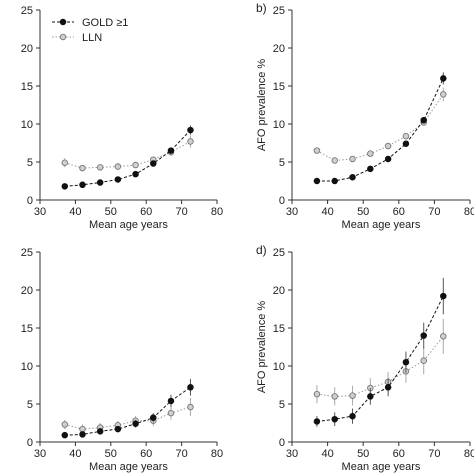 The height and width of the screenshot is (474, 474). What do you see at coordinates (92, 38) in the screenshot?
I see `legend-label: LLN` at bounding box center [92, 38].